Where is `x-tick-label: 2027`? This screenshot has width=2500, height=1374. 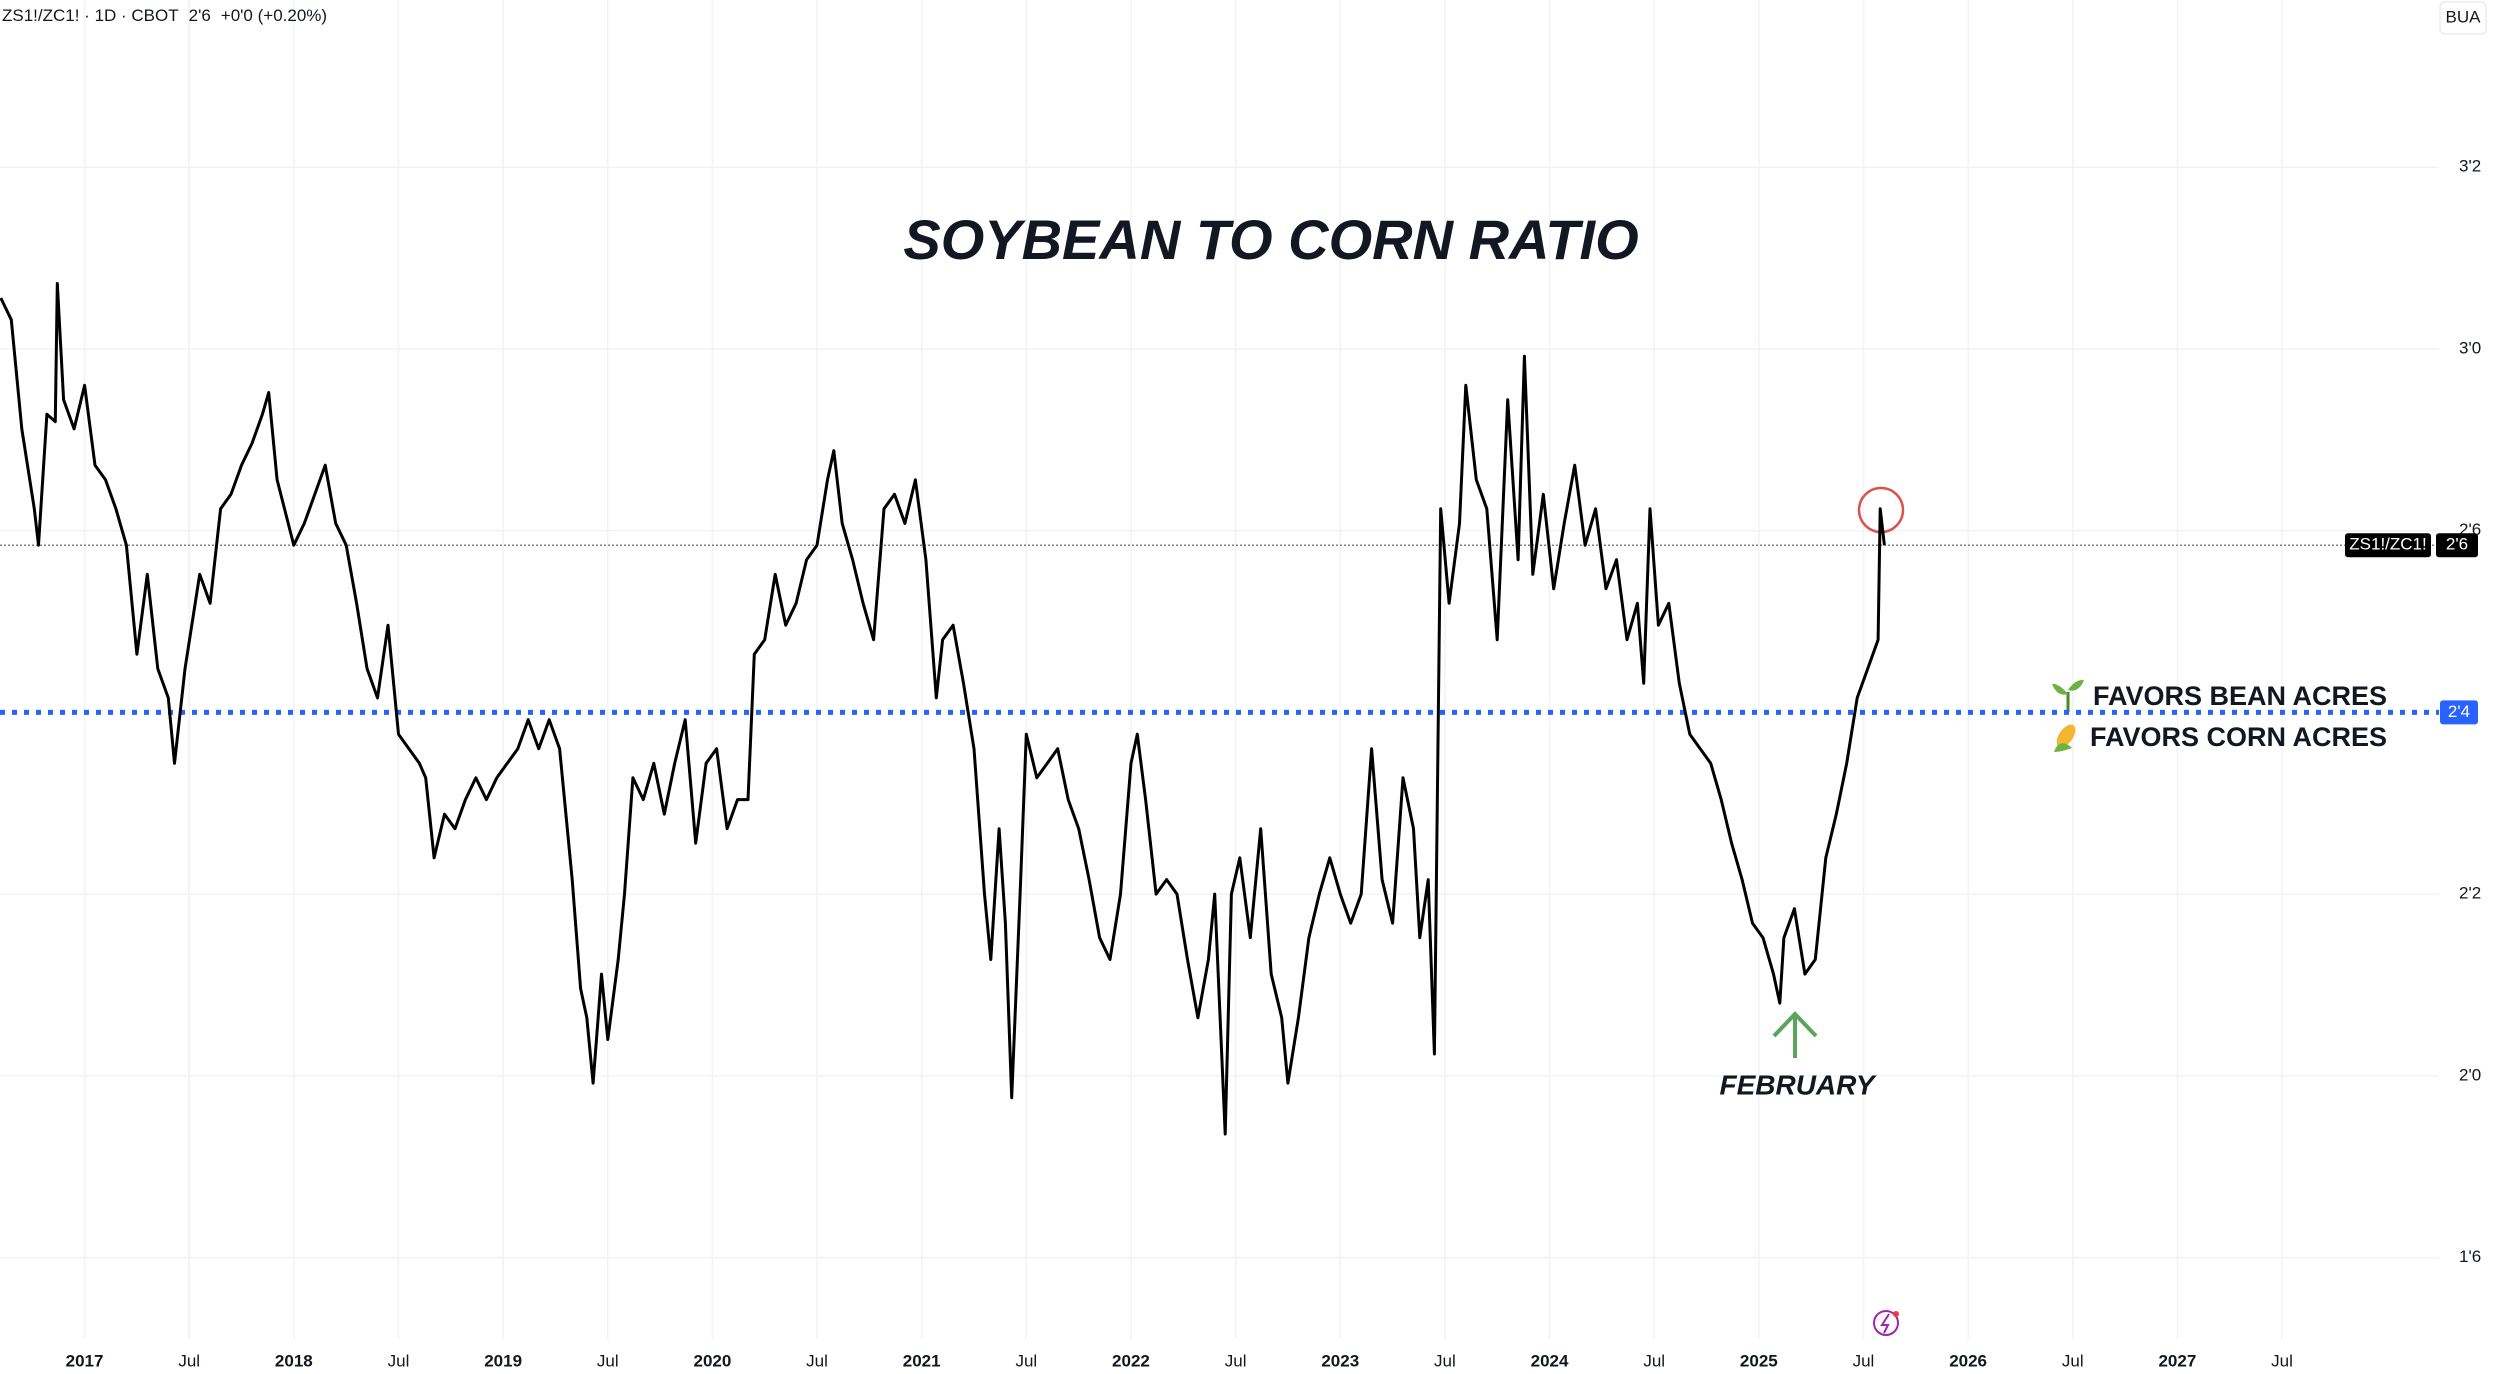
x-tick-label: 2027 is located at coordinates (2177, 1360).